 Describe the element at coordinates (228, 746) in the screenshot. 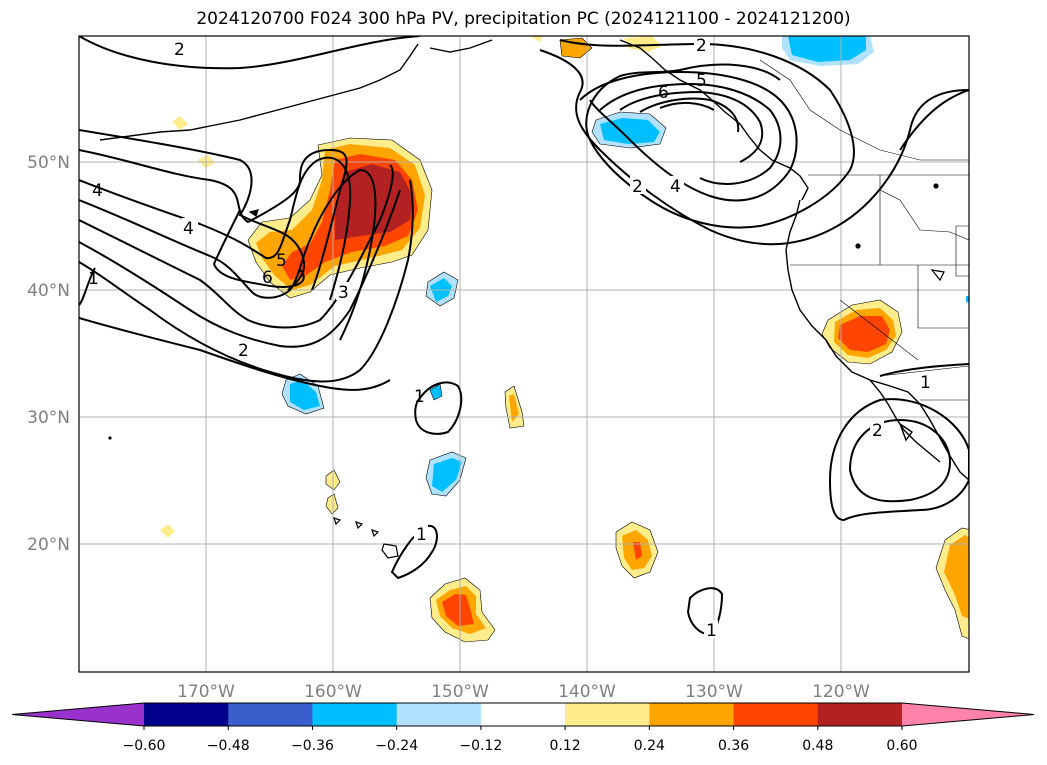

I see `colorbar-tick-label: −0.48` at that location.